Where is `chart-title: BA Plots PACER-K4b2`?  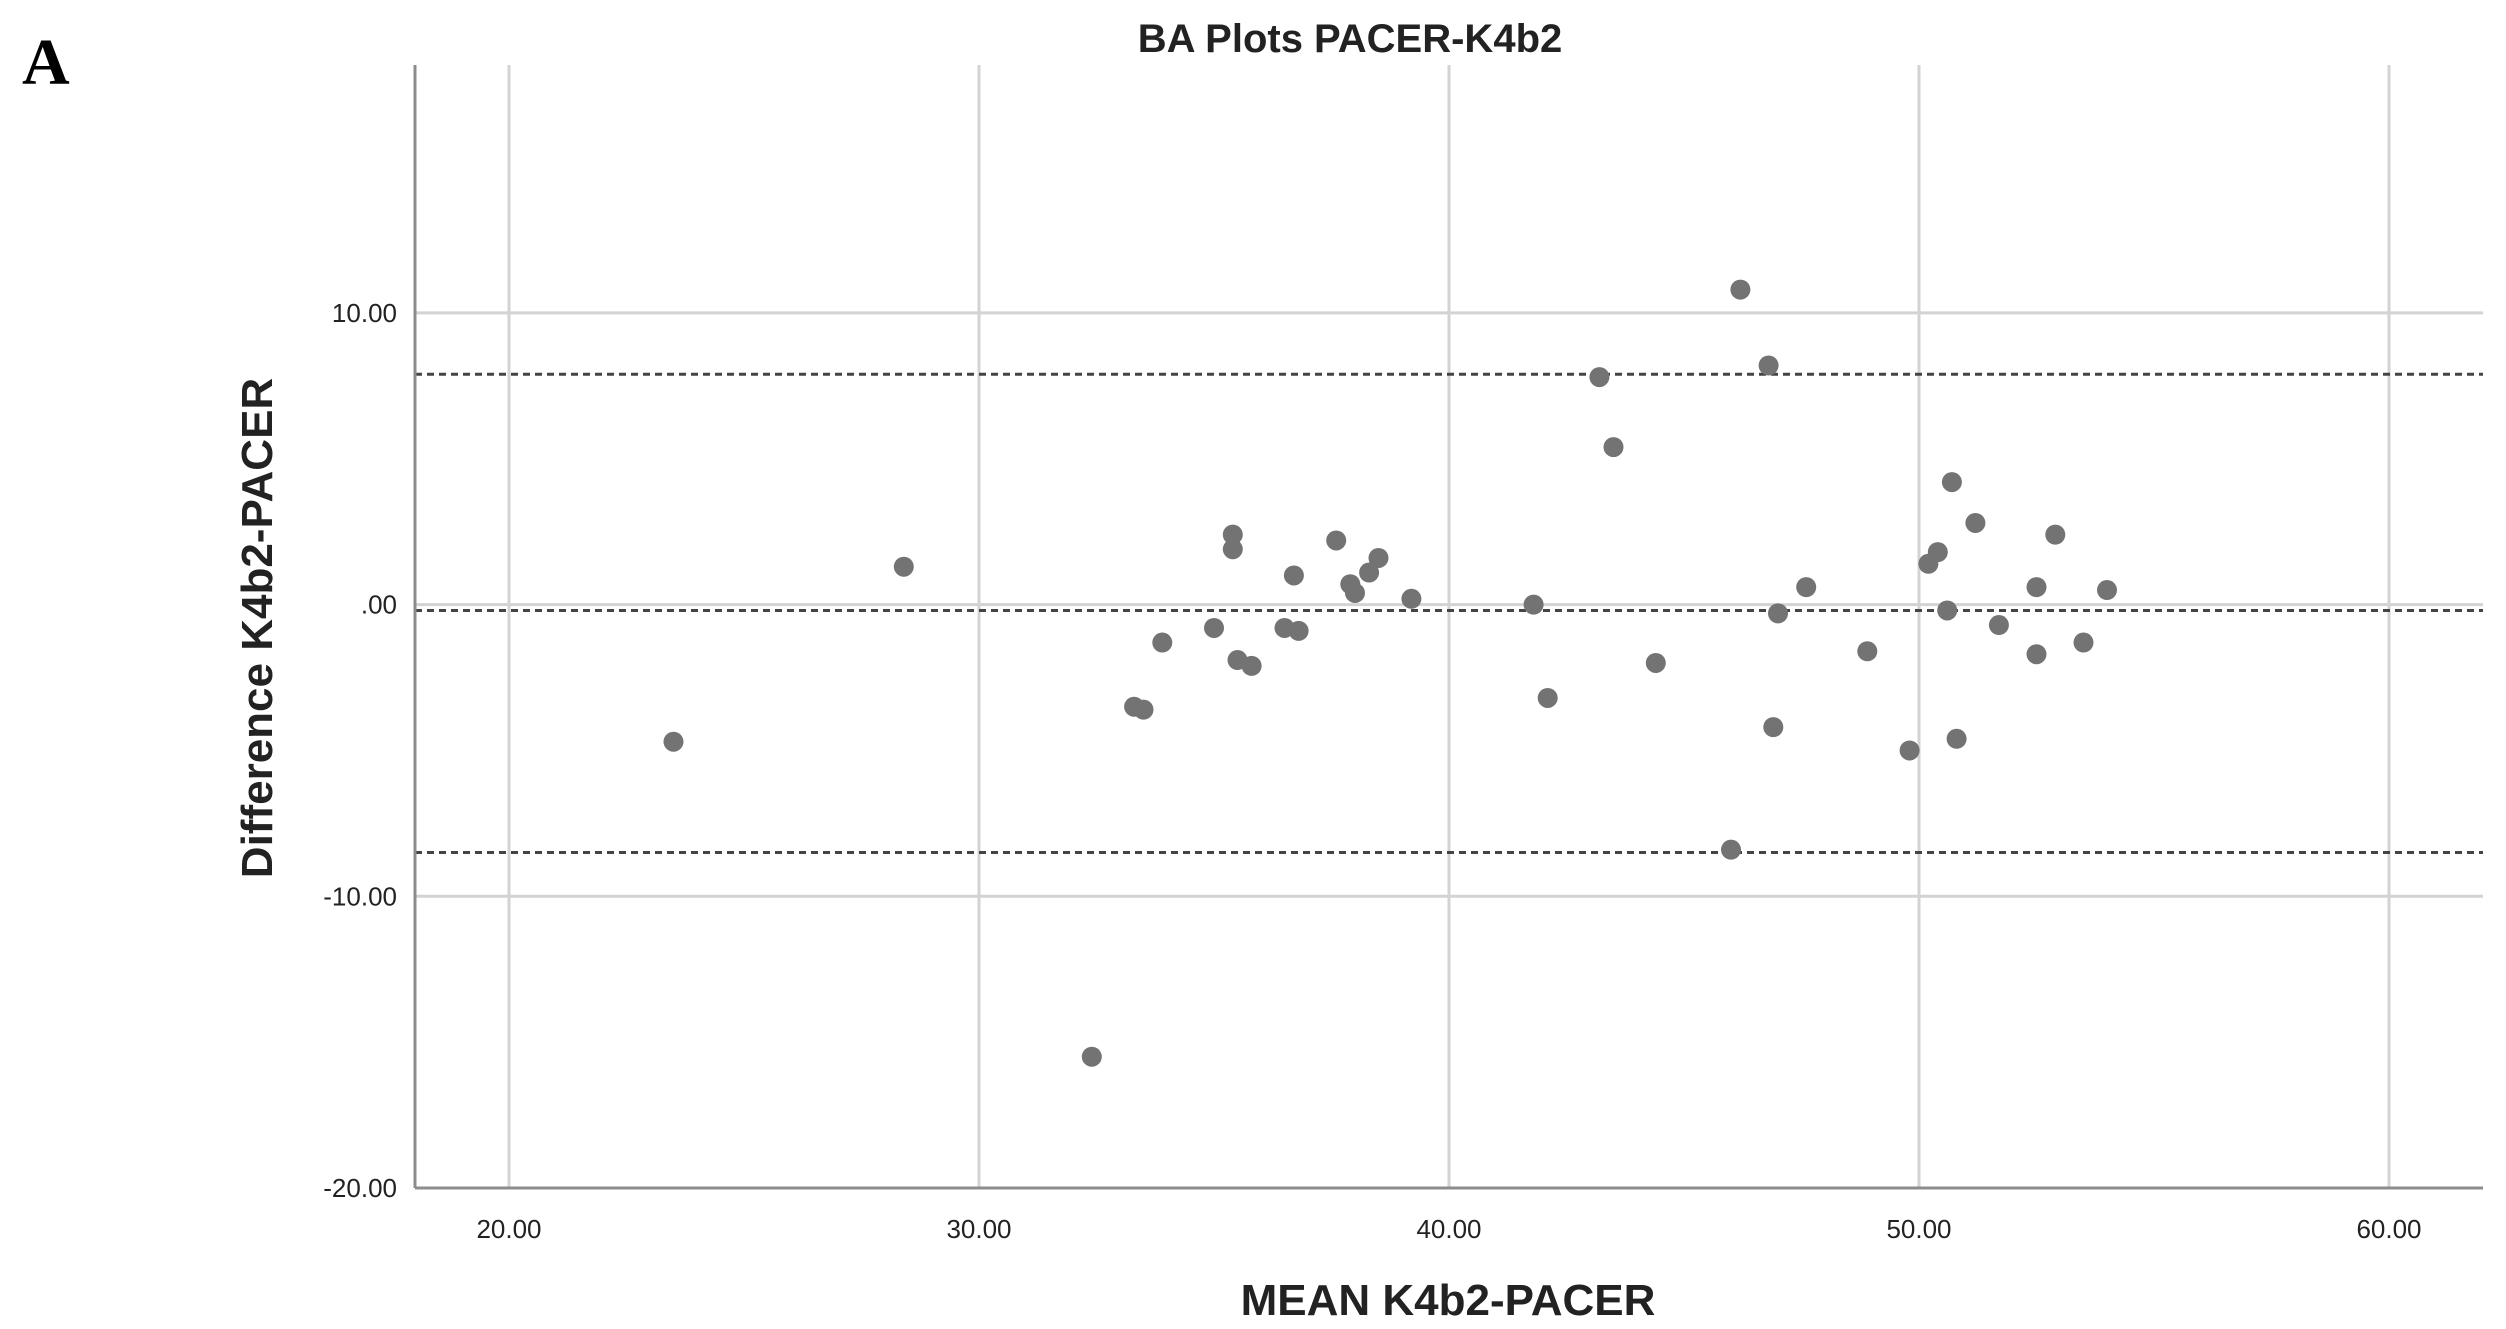
chart-title: BA Plots PACER-K4b2 is located at coordinates (1350, 39).